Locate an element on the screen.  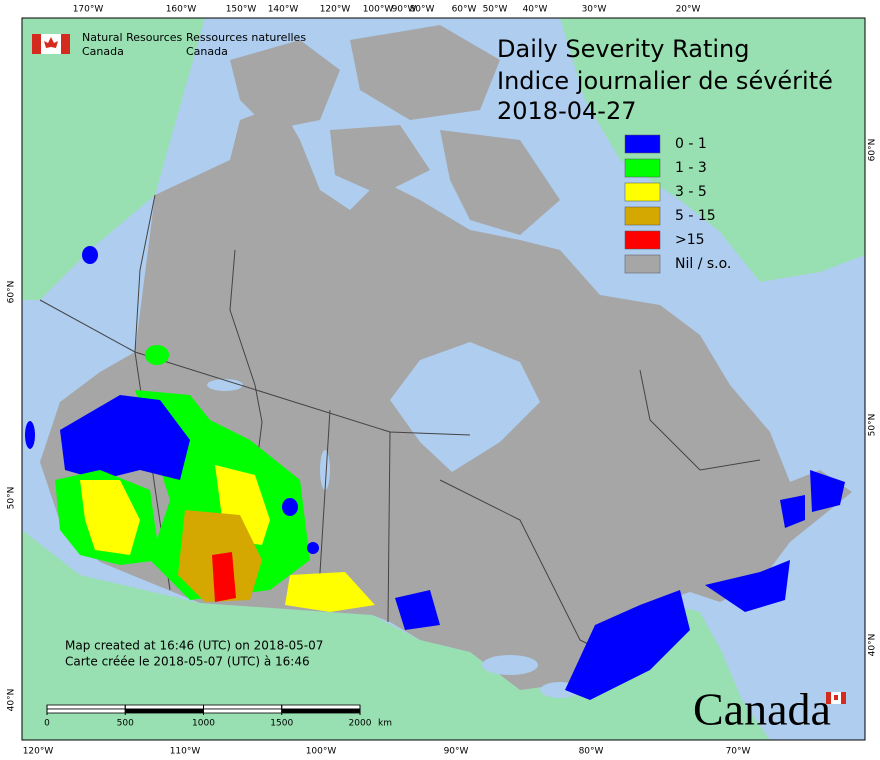
credit: Carte créée le 2018-05-07 (UTC) à 16:46 is located at coordinates (187, 662).